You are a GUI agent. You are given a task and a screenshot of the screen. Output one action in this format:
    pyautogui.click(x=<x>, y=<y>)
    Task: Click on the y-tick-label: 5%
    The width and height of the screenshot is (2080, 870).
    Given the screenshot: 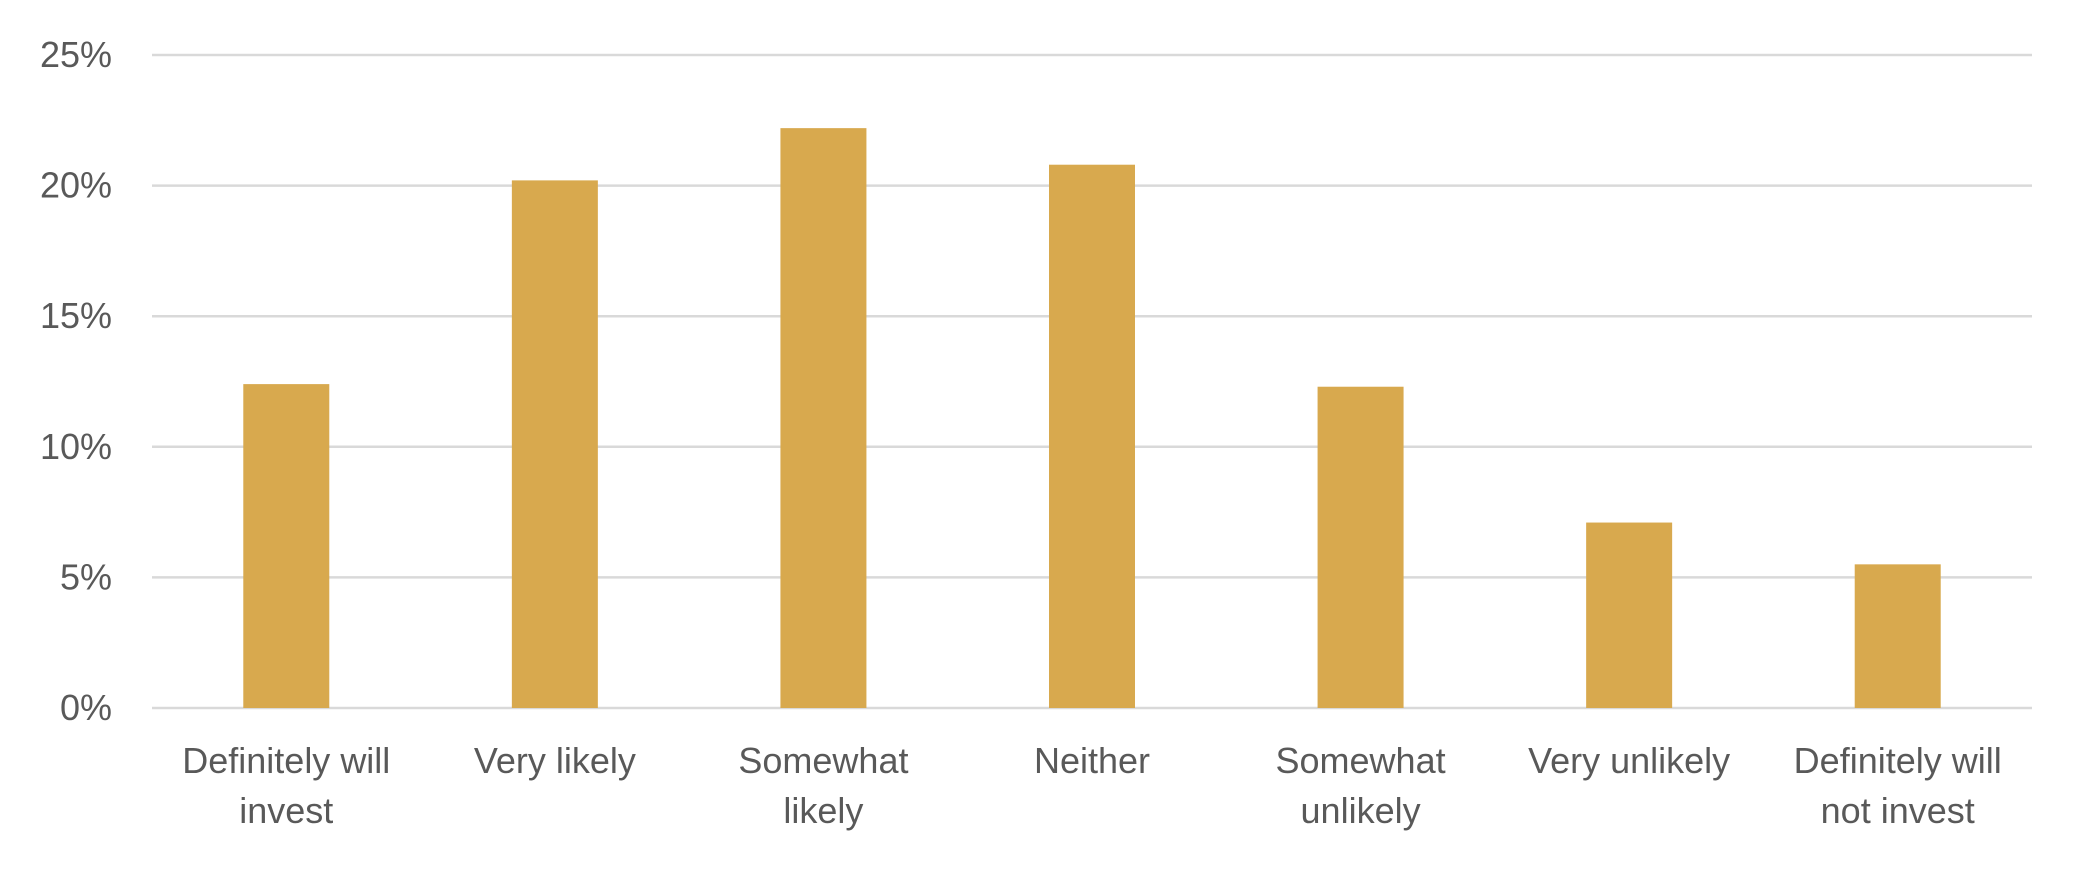 What is the action you would take?
    pyautogui.click(x=86, y=576)
    